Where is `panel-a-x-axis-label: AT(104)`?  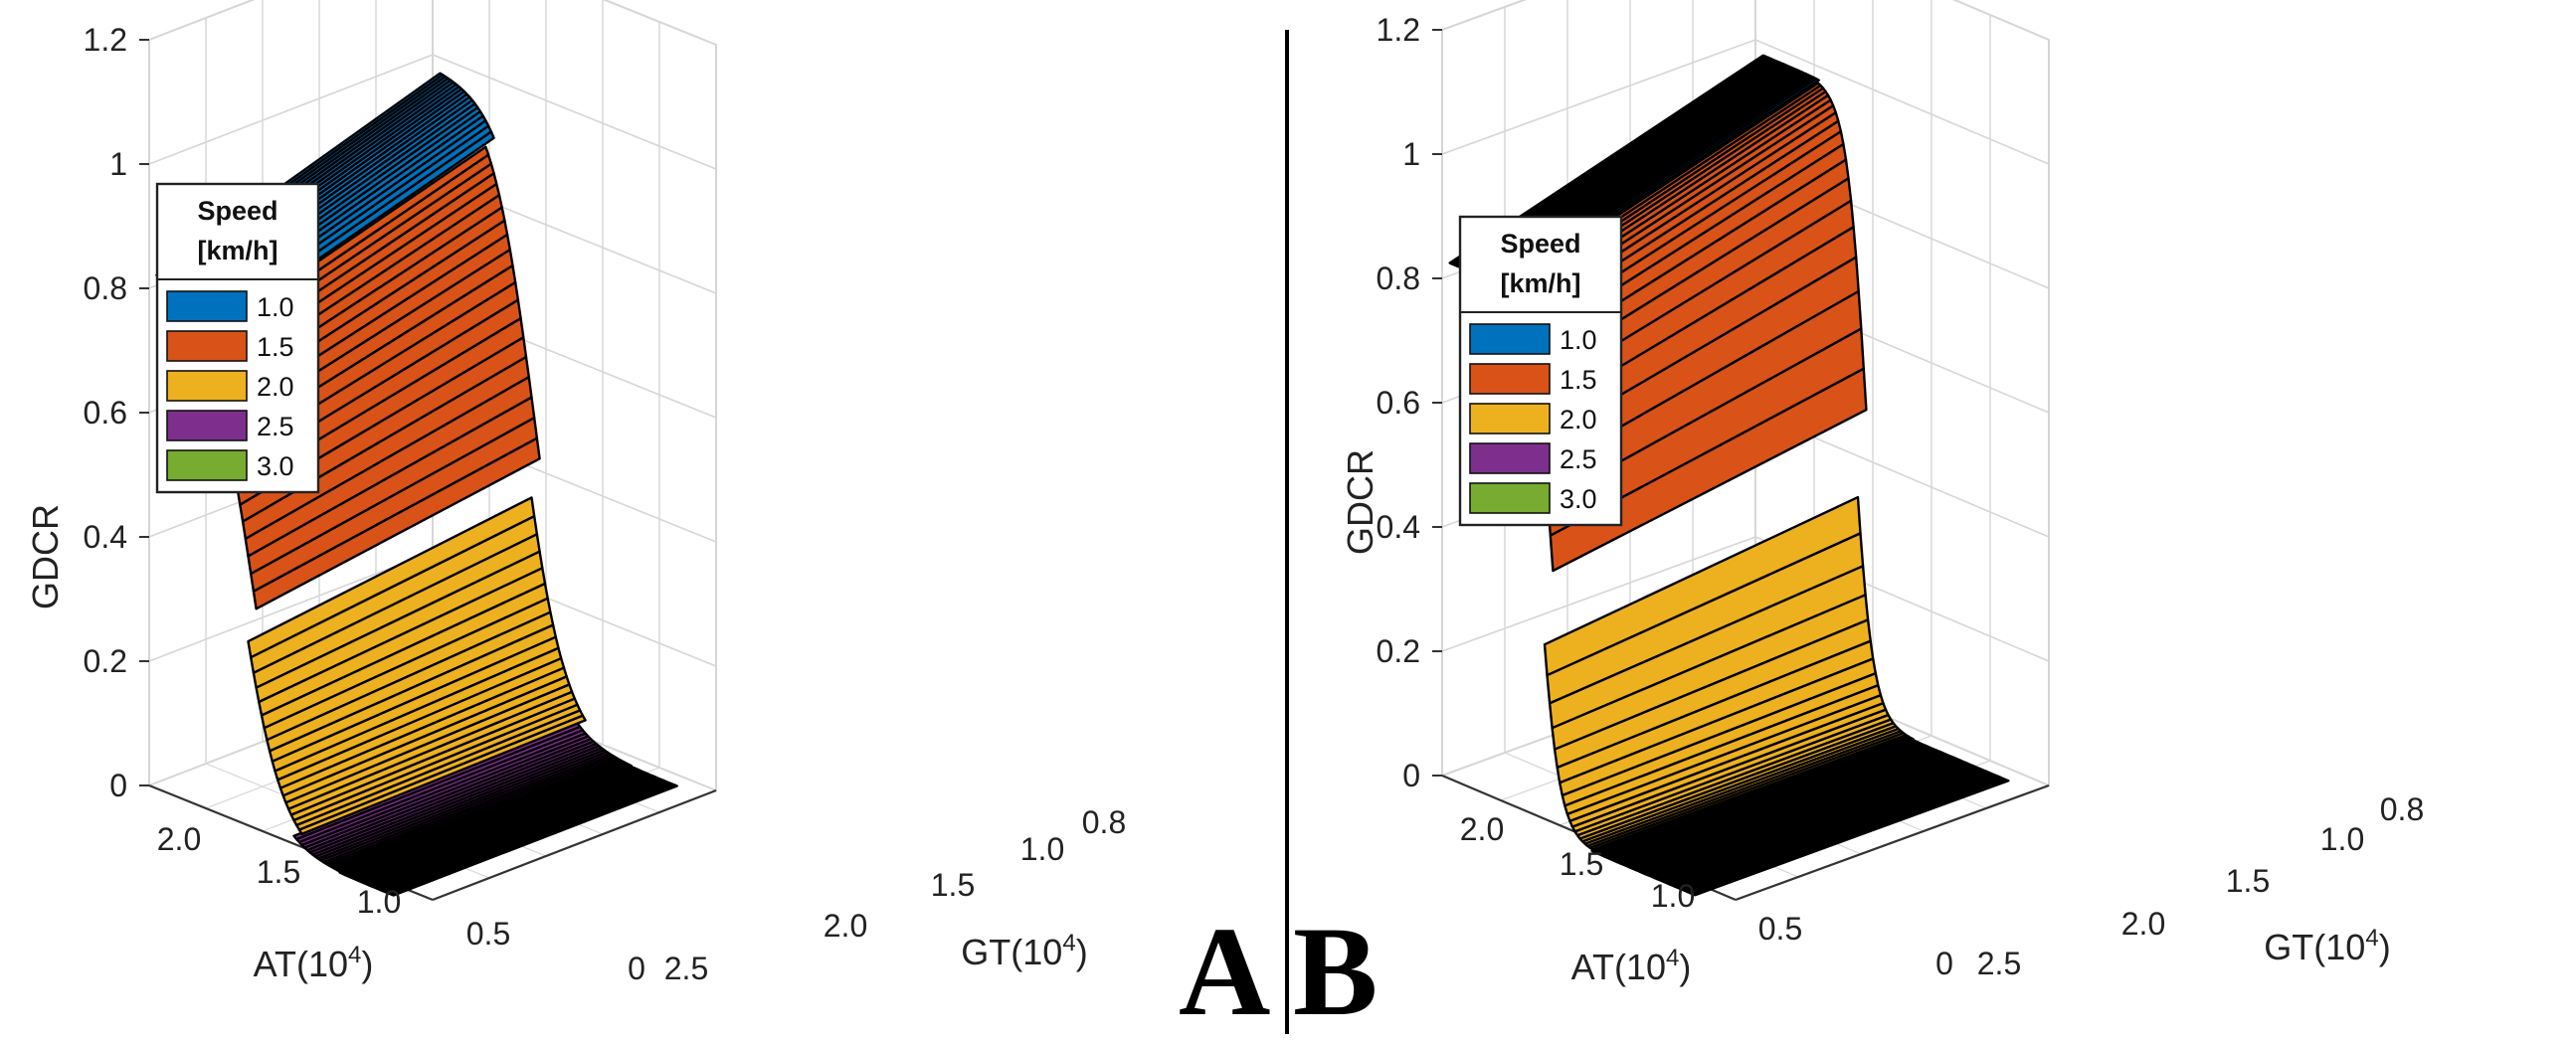 panel-a-x-axis-label: AT(104) is located at coordinates (314, 963).